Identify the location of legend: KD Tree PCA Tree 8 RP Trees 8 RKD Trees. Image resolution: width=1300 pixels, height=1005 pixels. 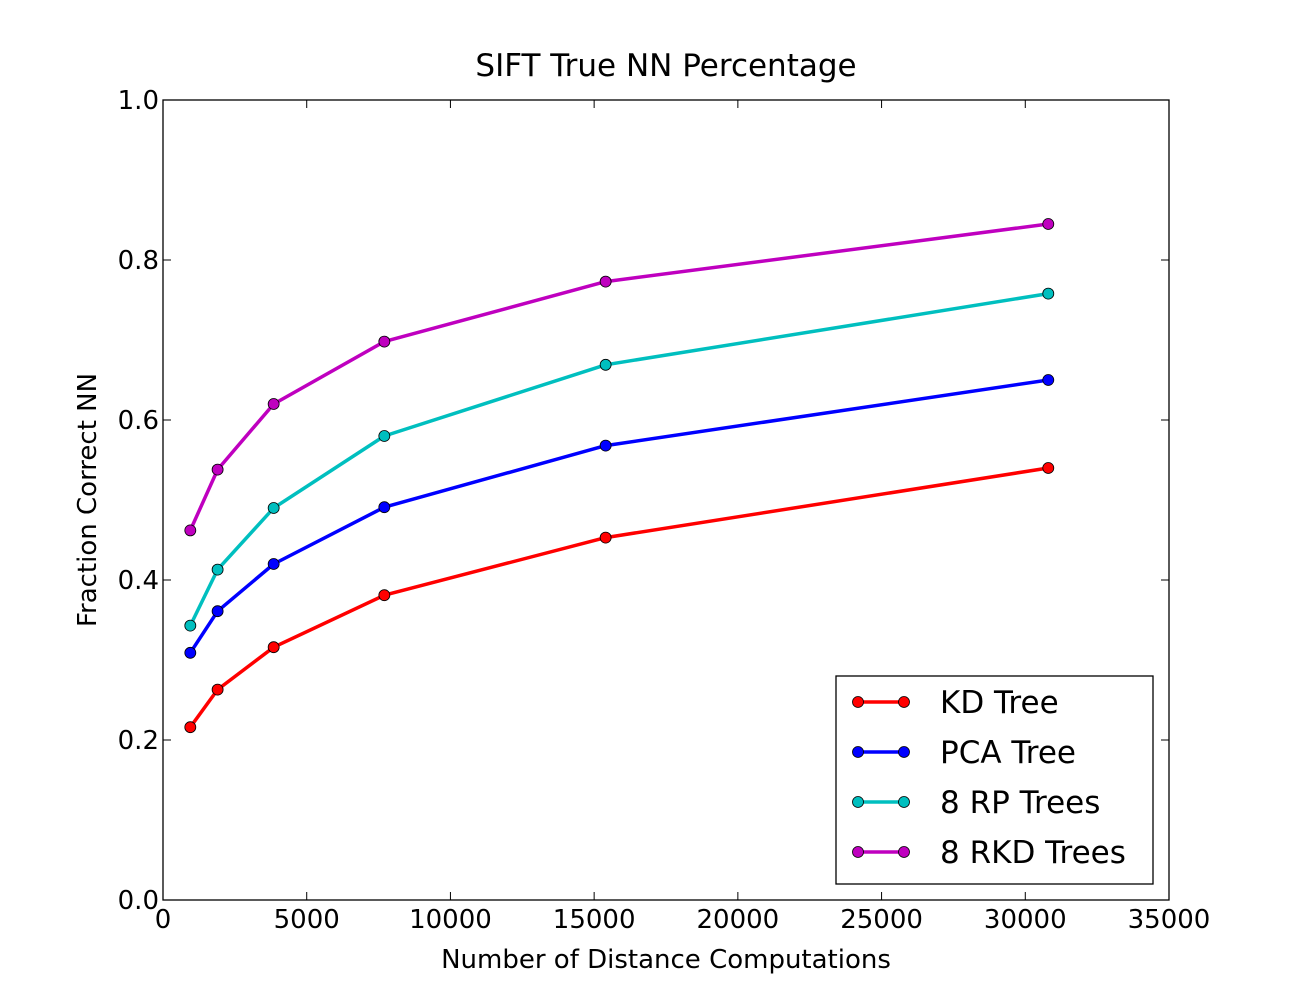
(994, 780).